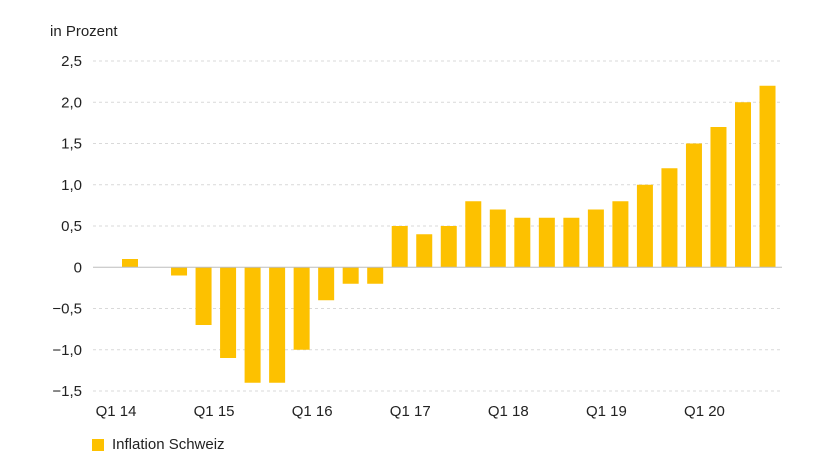  Describe the element at coordinates (71, 144) in the screenshot. I see `y-tick-label: 1,5` at that location.